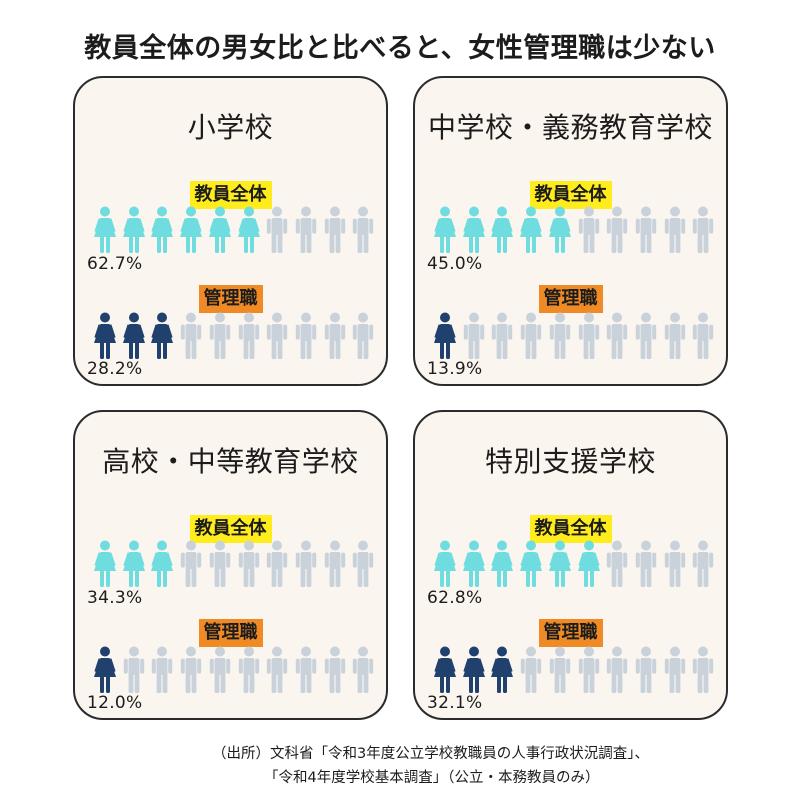 Image resolution: width=800 pixels, height=800 pixels. I want to click on managers-percent: 28.2%, so click(115, 369).